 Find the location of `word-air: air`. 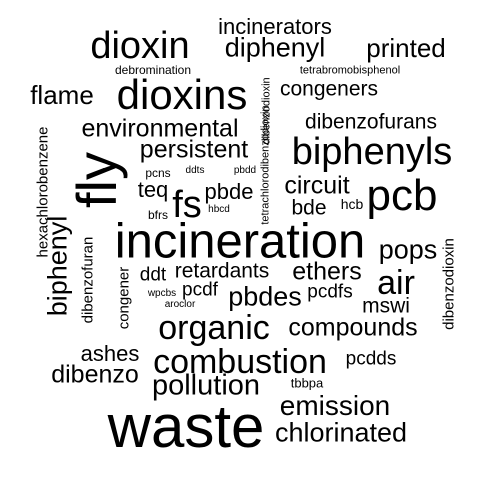

word-air: air is located at coordinates (396, 283).